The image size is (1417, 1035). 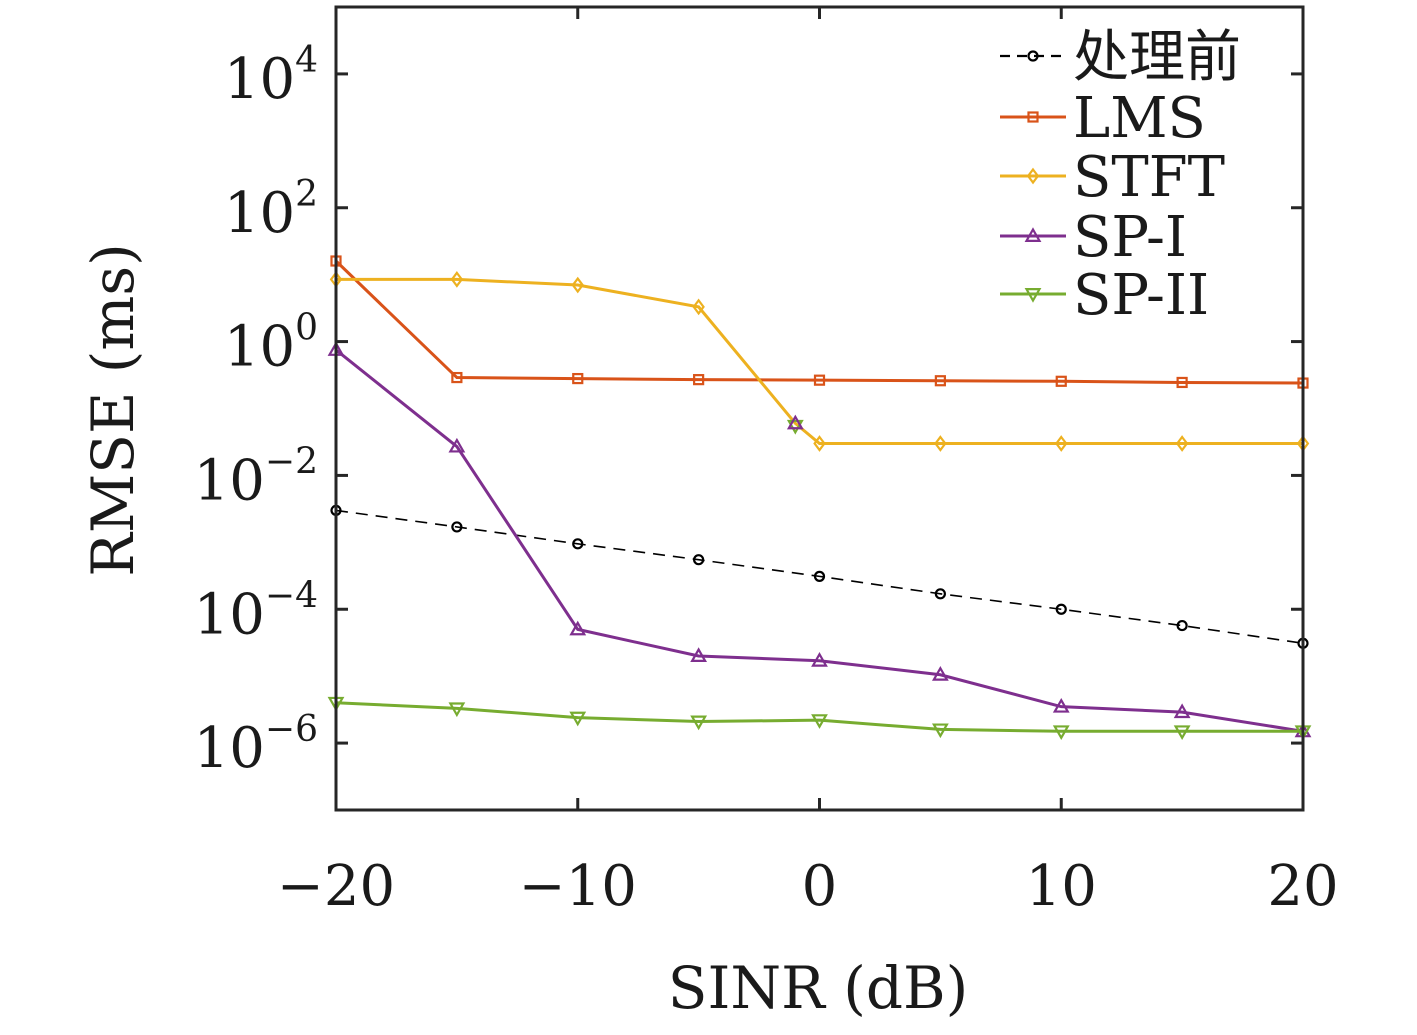 What do you see at coordinates (1149, 177) in the screenshot?
I see `legend-label: STFT` at bounding box center [1149, 177].